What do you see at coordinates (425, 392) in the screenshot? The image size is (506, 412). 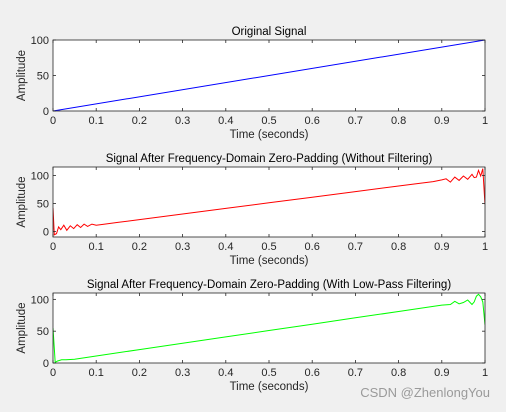 I see `watermark-text: CSDN @ZhenlongYou` at bounding box center [425, 392].